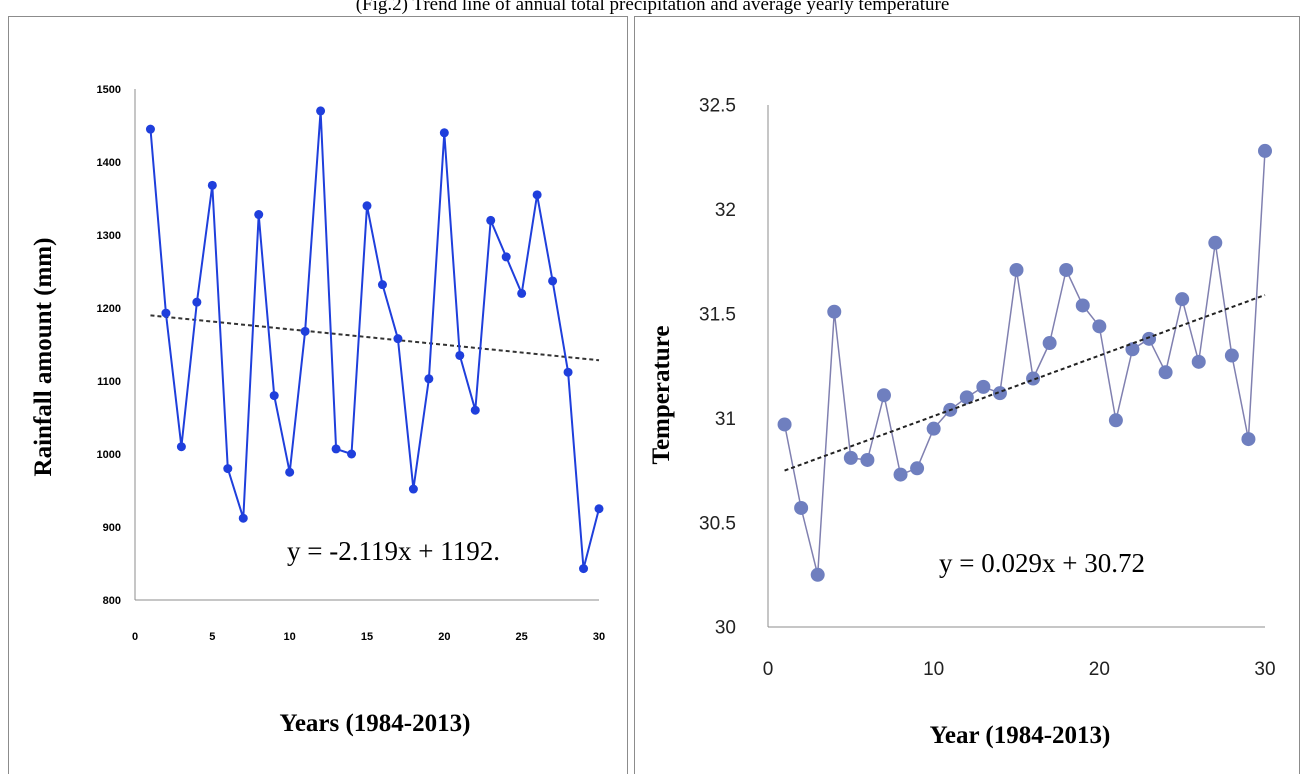 The height and width of the screenshot is (774, 1305). I want to click on rainfall-trendline-equation: y = -2.119x + 1192., so click(393, 551).